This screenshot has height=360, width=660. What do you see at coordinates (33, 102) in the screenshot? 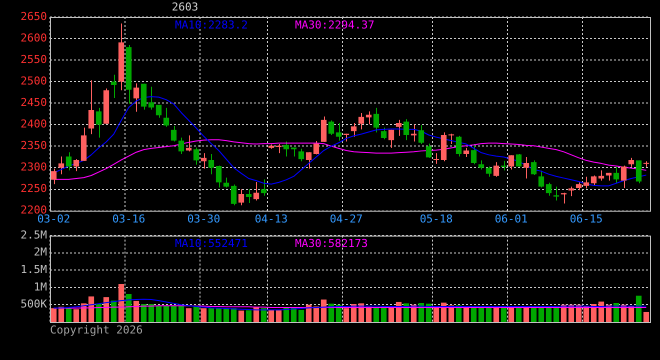
I see `y-tick-label: 2450` at bounding box center [33, 102].